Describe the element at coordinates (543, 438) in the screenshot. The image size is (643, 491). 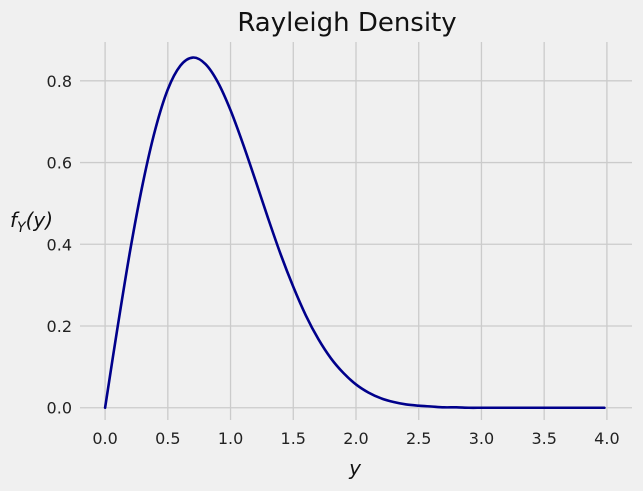
I see `x-tick-label: 3.5` at that location.